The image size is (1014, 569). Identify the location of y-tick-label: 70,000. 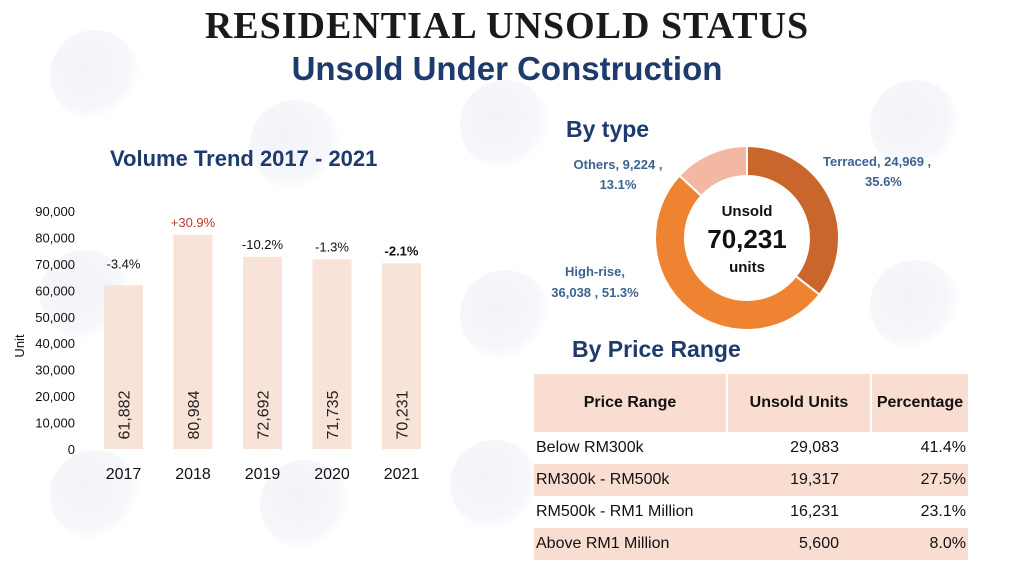
(55, 264).